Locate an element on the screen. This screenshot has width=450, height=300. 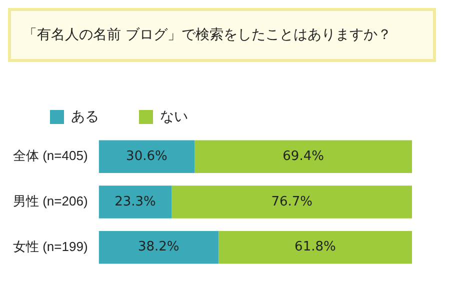
legend-label: ない is located at coordinates (174, 116).